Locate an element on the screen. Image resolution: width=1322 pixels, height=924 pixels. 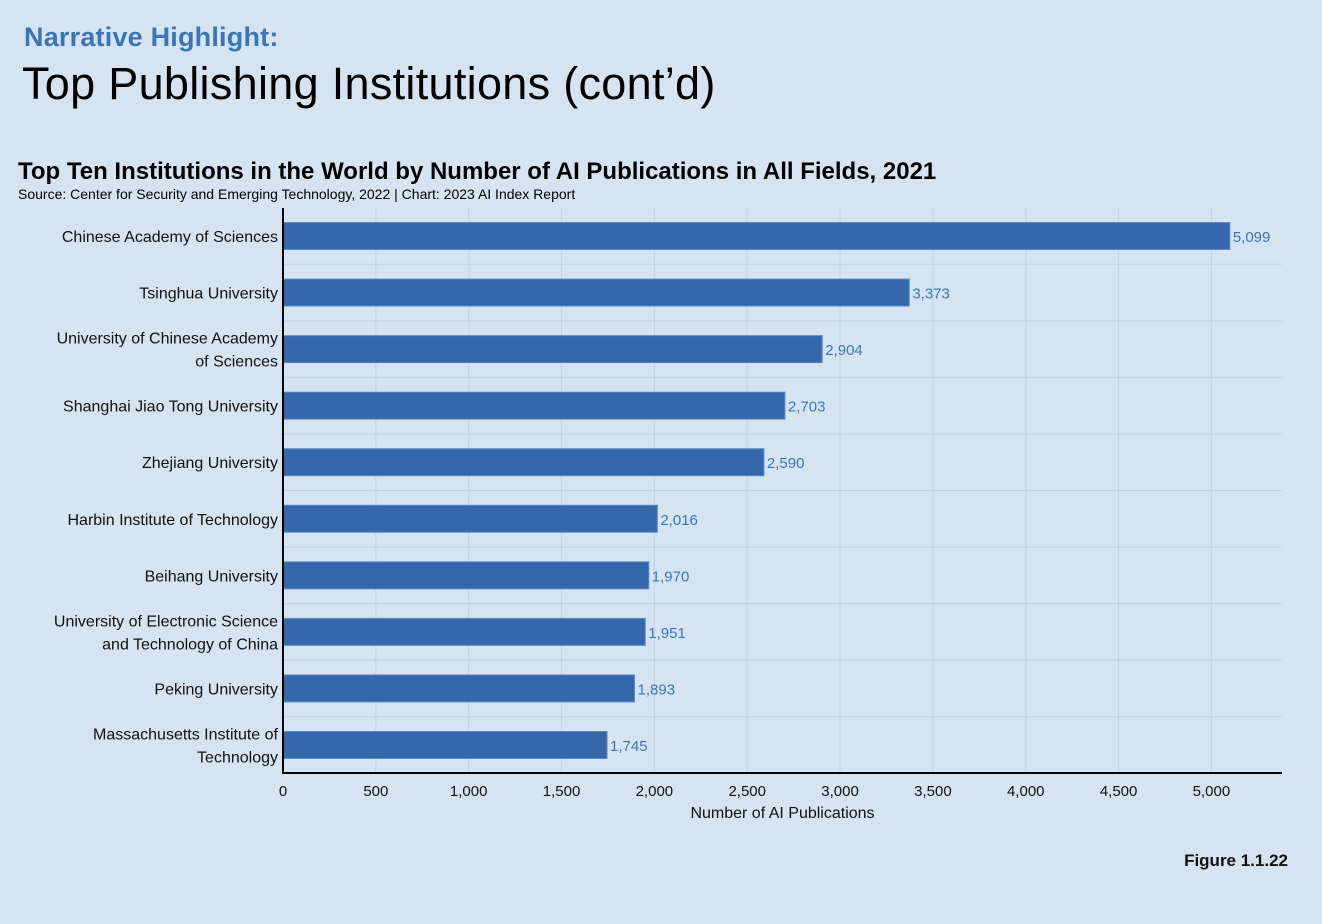
category-label-2-0: University of Chinese Academy is located at coordinates (167, 339).